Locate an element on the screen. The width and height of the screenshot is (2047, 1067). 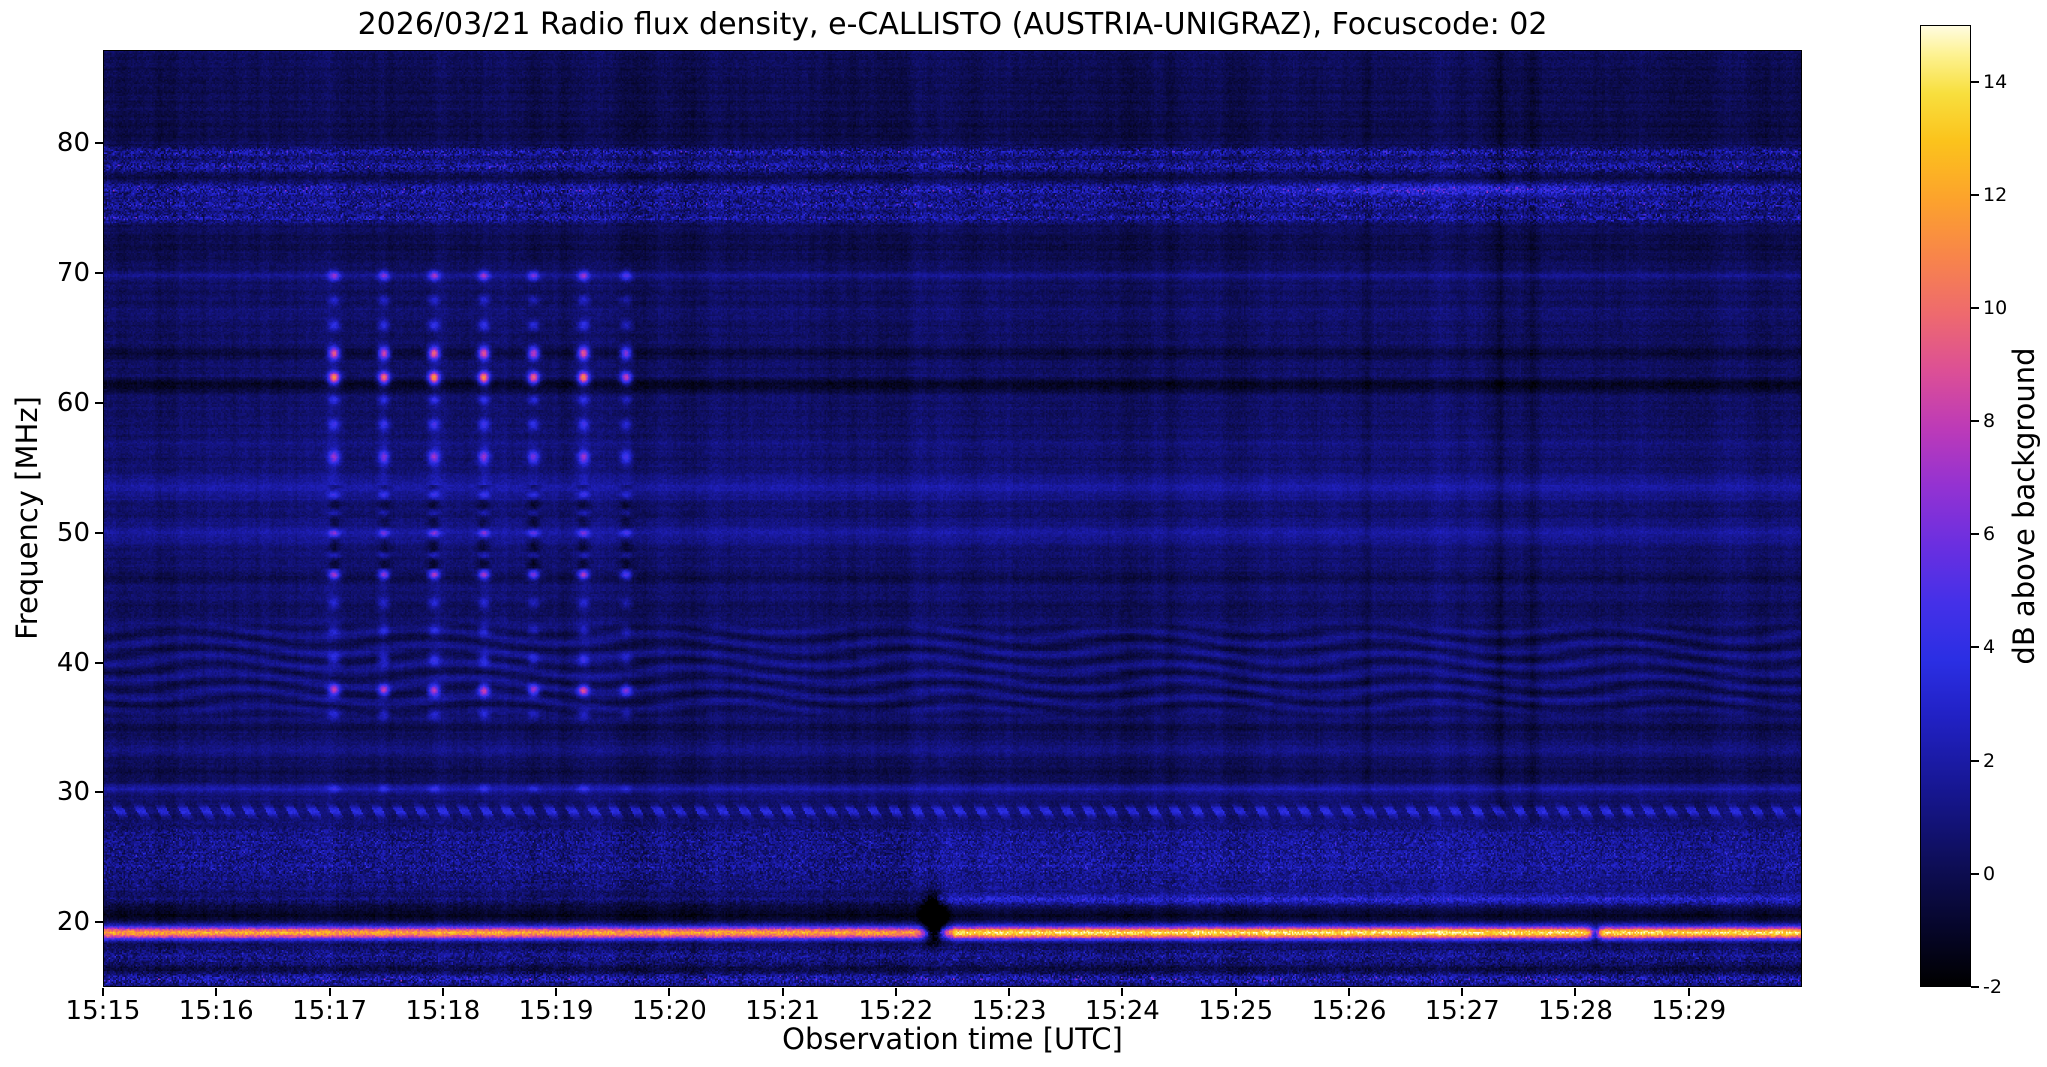
colorbar-tick-label: -2 is located at coordinates (1992, 987).